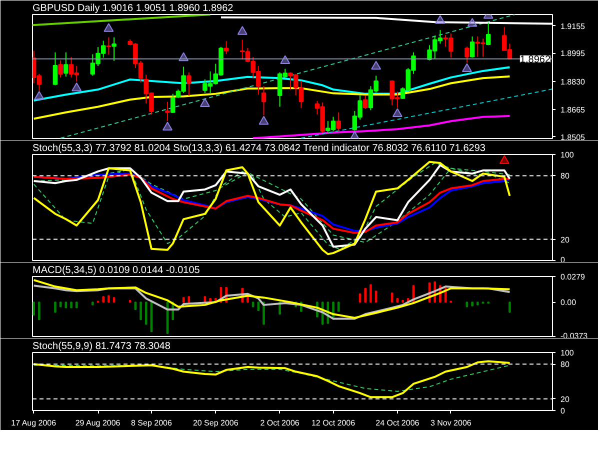 Image resolution: width=600 pixels, height=450 pixels. Describe the element at coordinates (98, 423) in the screenshot. I see `x-tick-label: 29 Aug 2006` at that location.